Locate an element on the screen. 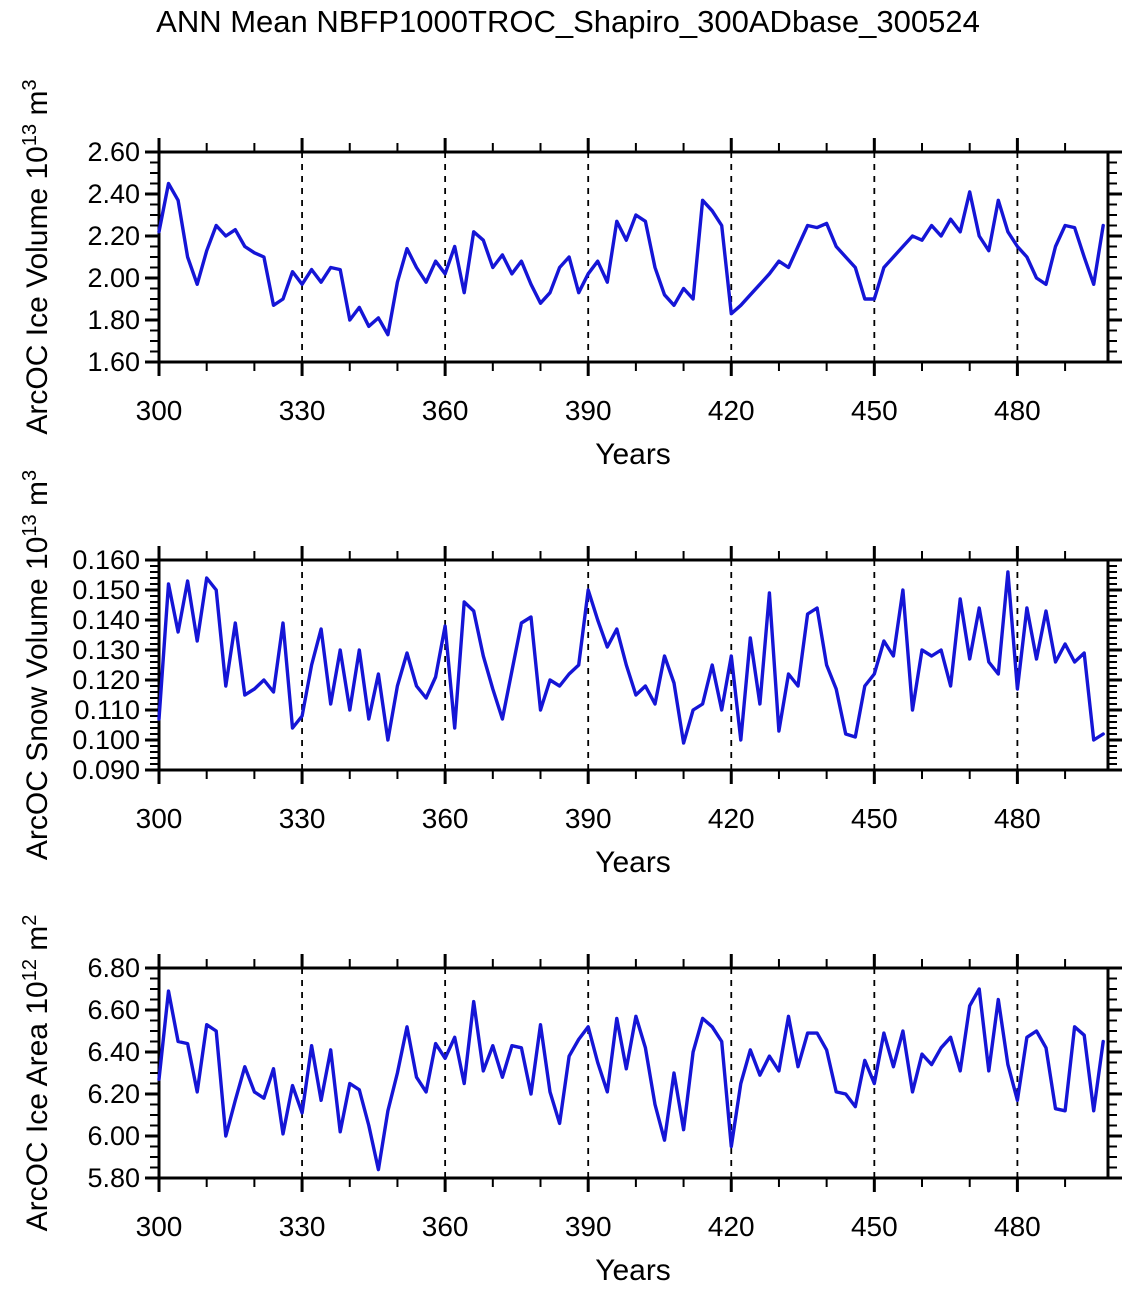 This screenshot has height=1291, width=1136. y-axis-title-ice-volume: ArcOC Ice Volume 1013 m3 is located at coordinates (37, 256).